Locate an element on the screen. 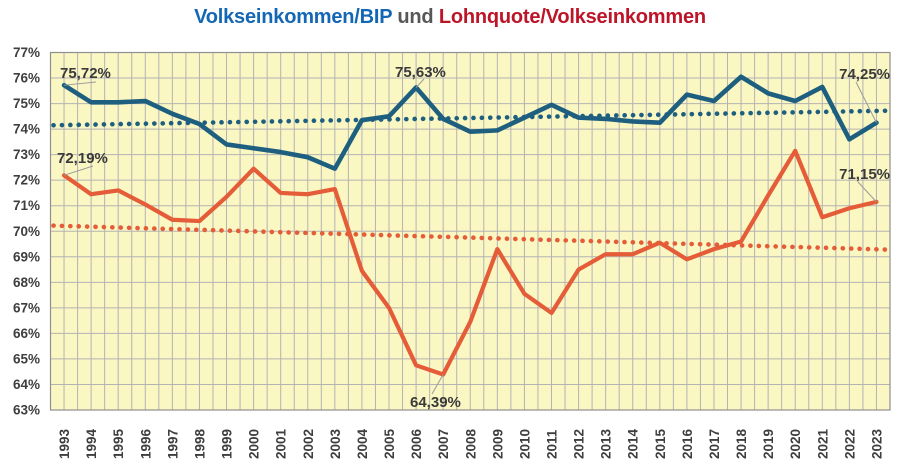 The image size is (900, 465). annotation-label: 75,72% is located at coordinates (85, 73).